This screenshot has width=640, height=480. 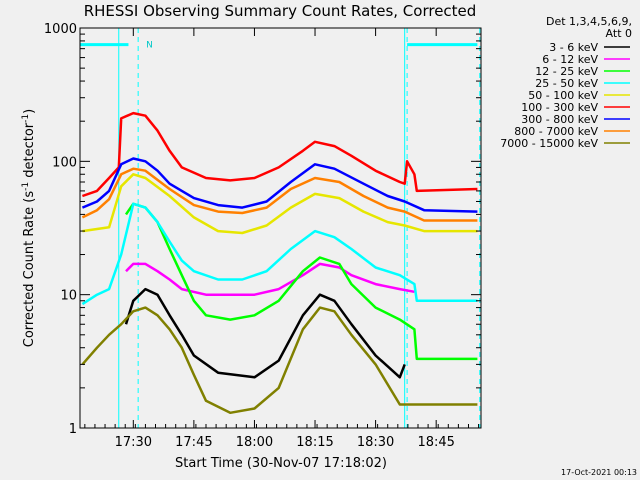 I want to click on x-axis-label: Start Time (30-Nov-07 17:18:02), so click(x=281, y=463).